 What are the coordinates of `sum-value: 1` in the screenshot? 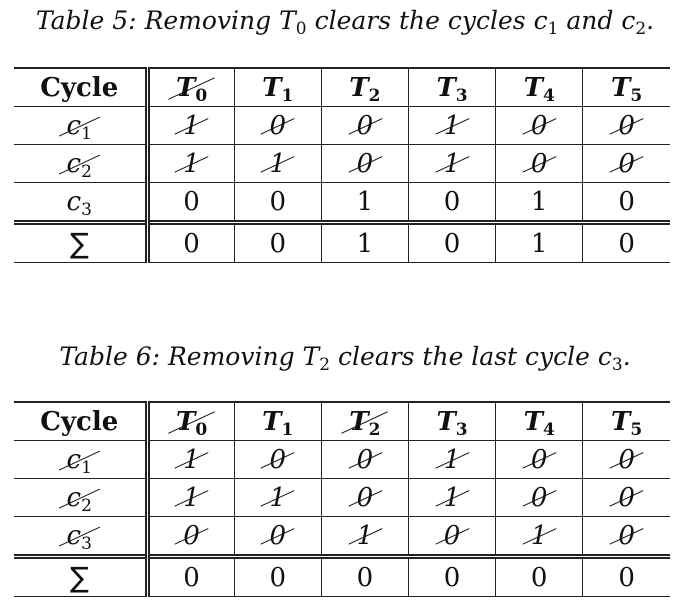 It's located at (539, 243).